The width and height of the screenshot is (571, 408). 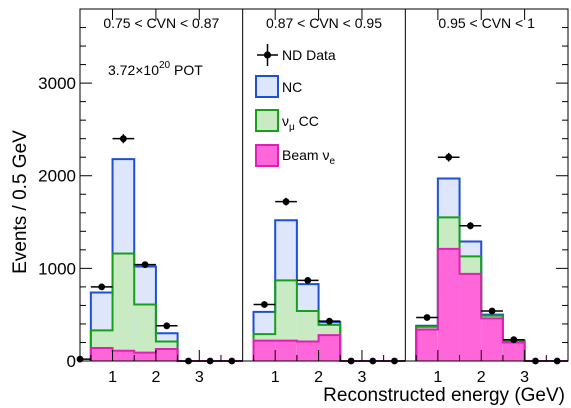 I want to click on legend-item-data: ND Data, so click(x=296, y=55).